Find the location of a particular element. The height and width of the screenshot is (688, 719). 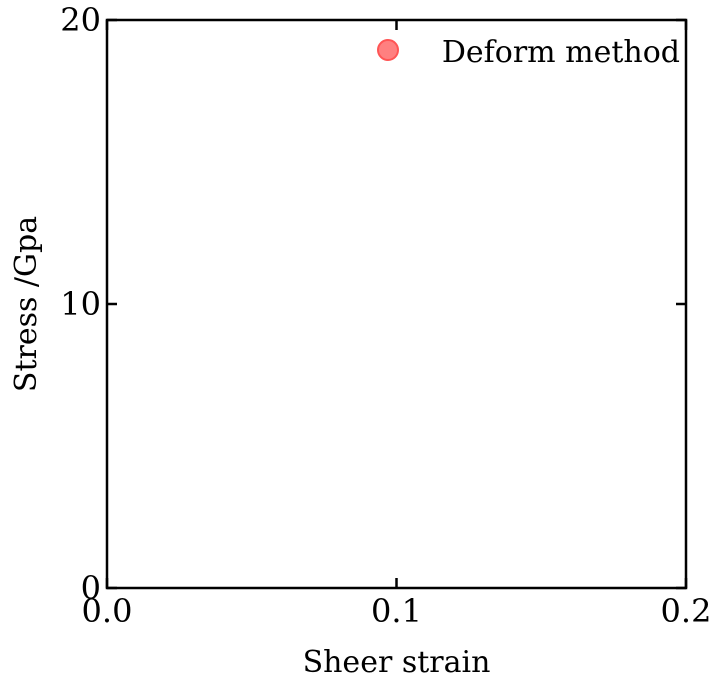

x-axis-label: Sheer strain is located at coordinates (397, 662).